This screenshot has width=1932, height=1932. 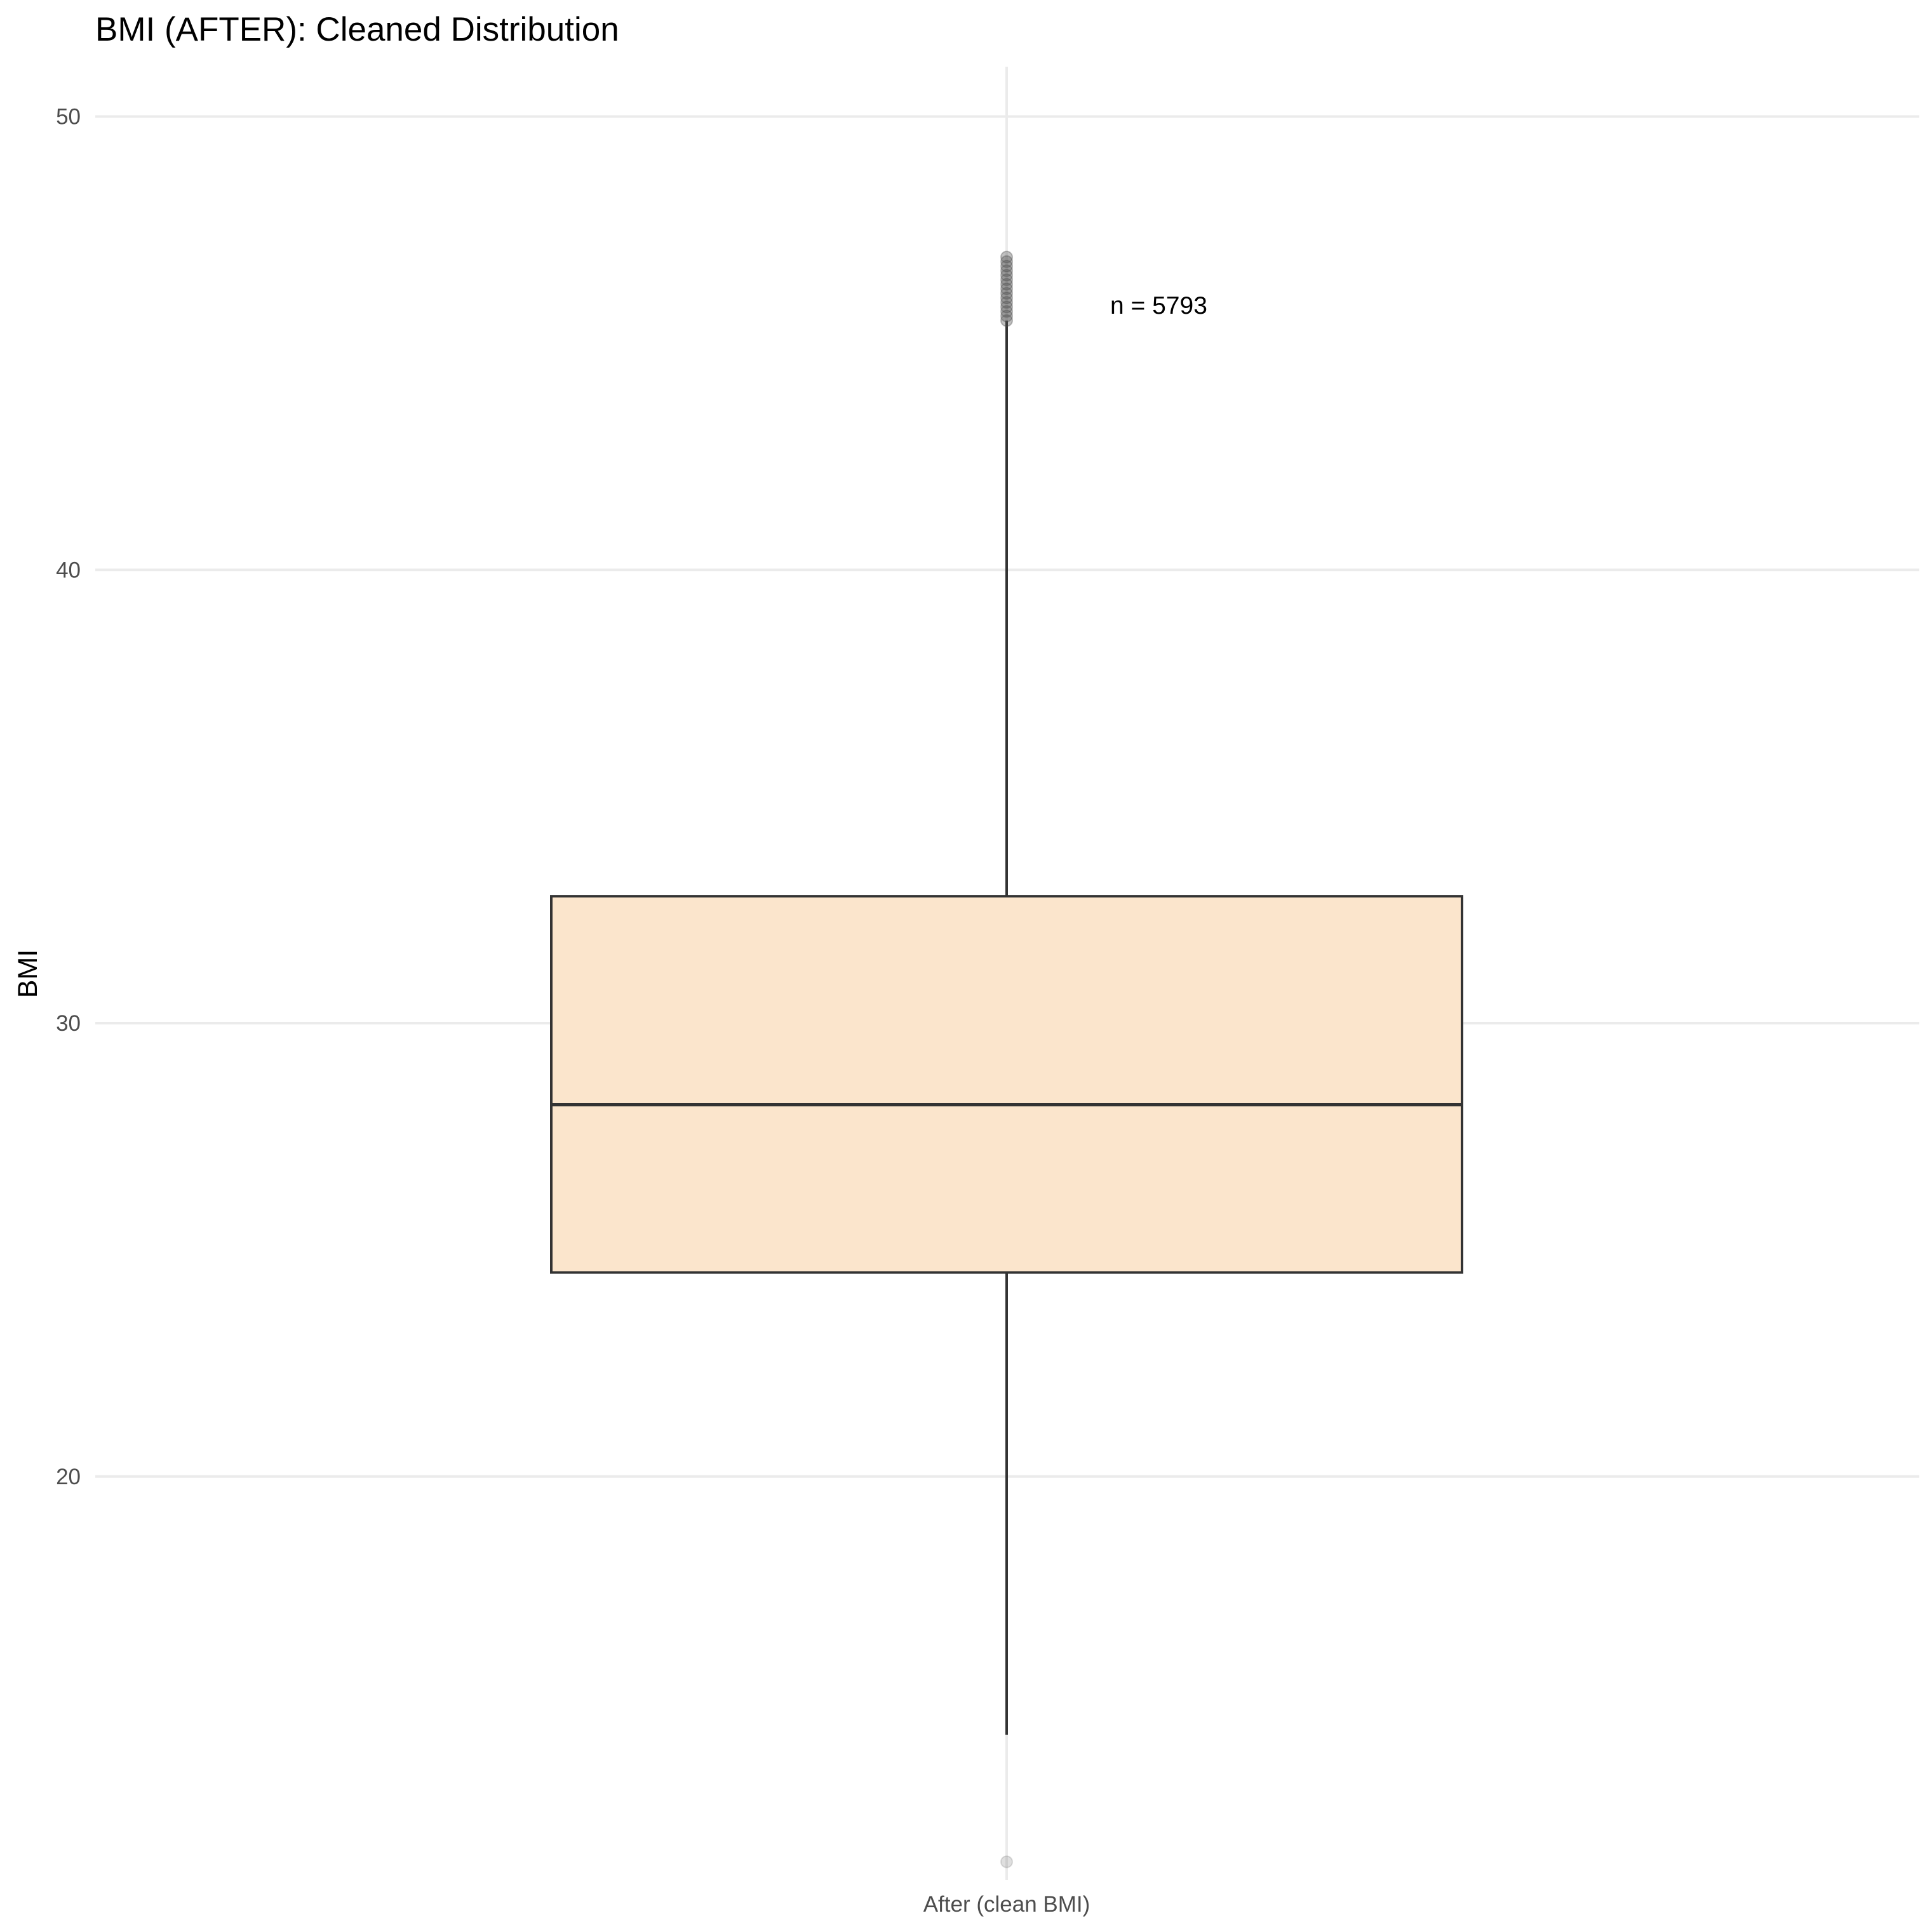 What do you see at coordinates (68, 1023) in the screenshot?
I see `y-tick-label-30: 30` at bounding box center [68, 1023].